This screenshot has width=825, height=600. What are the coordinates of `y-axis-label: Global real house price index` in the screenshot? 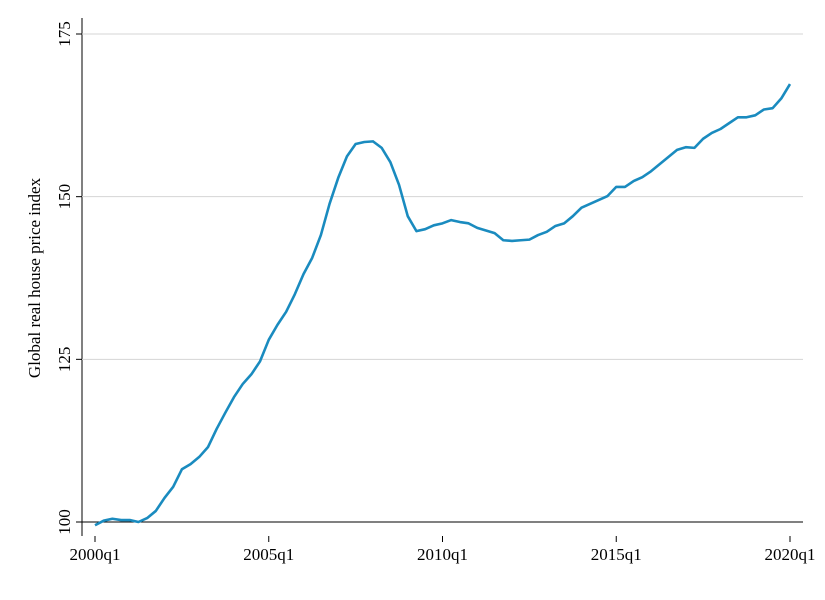 It's located at (34, 277).